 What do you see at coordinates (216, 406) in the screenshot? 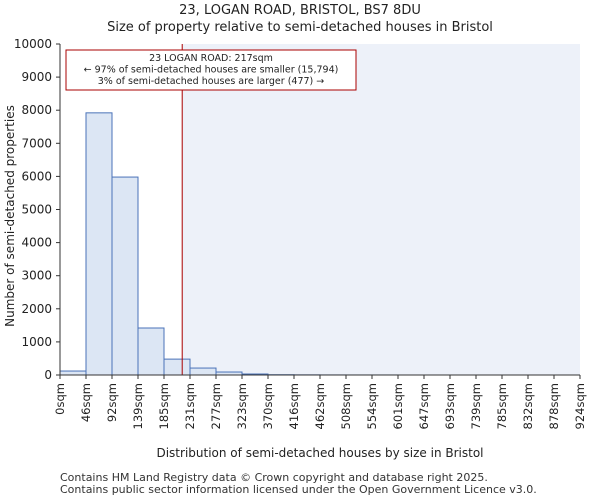
I see `x-tick-label: 277sqm` at bounding box center [216, 406].